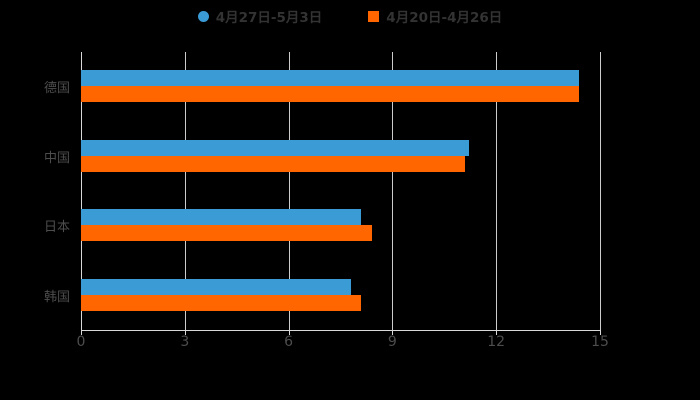 This screenshot has height=400, width=700. Describe the element at coordinates (56, 297) in the screenshot. I see `y-axis-label-韩国: 韩国` at that location.